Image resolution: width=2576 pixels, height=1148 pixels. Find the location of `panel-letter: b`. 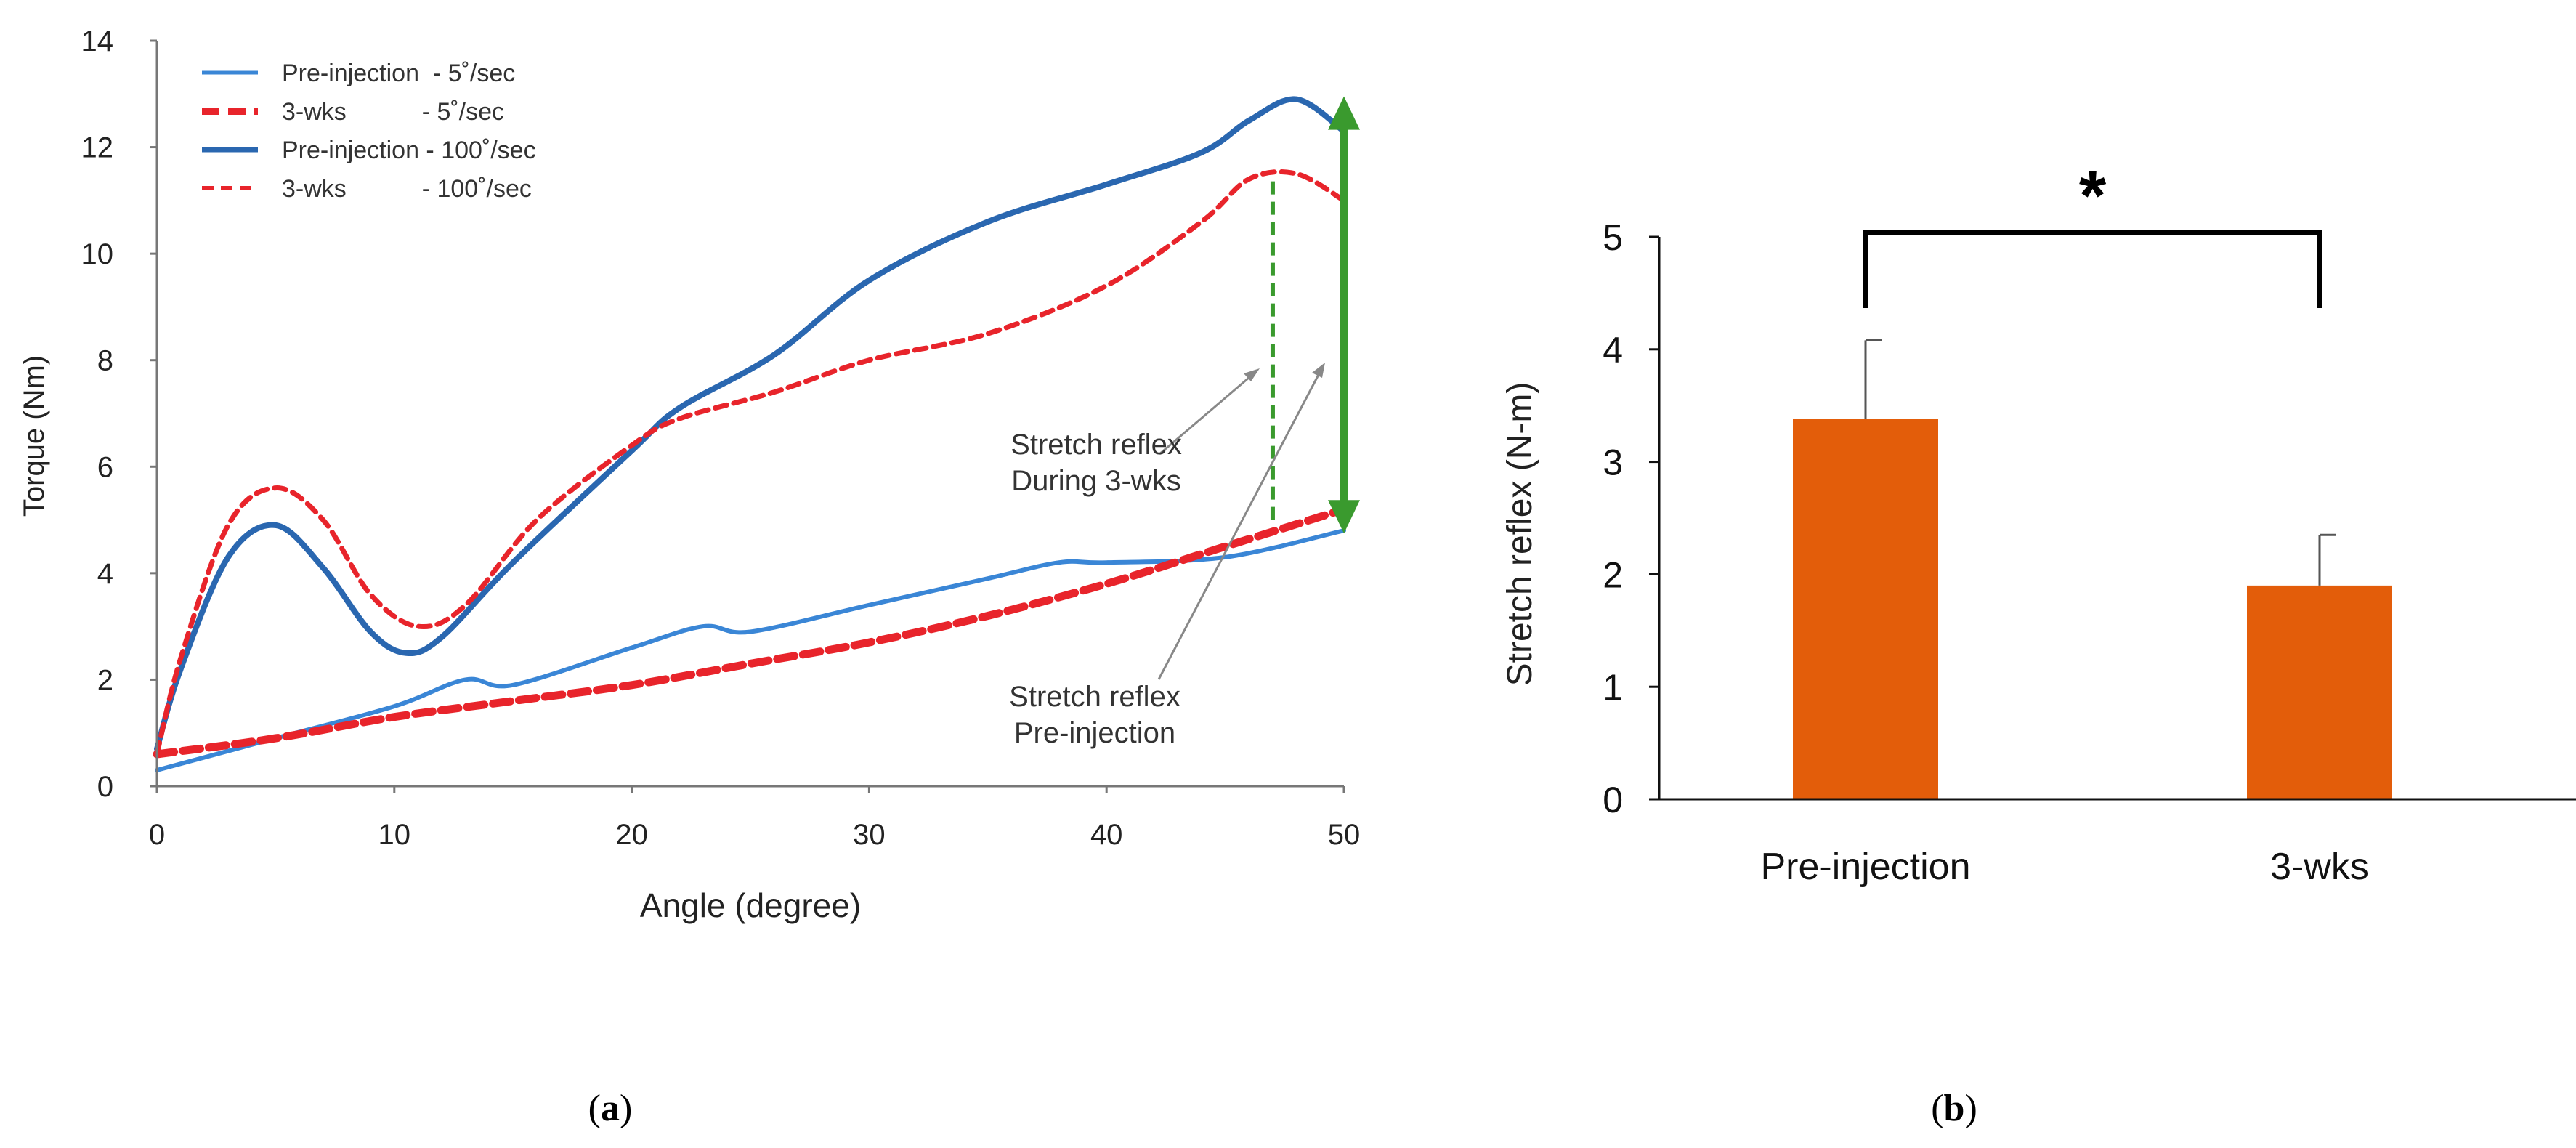

panel-letter: b is located at coordinates (1954, 1108).